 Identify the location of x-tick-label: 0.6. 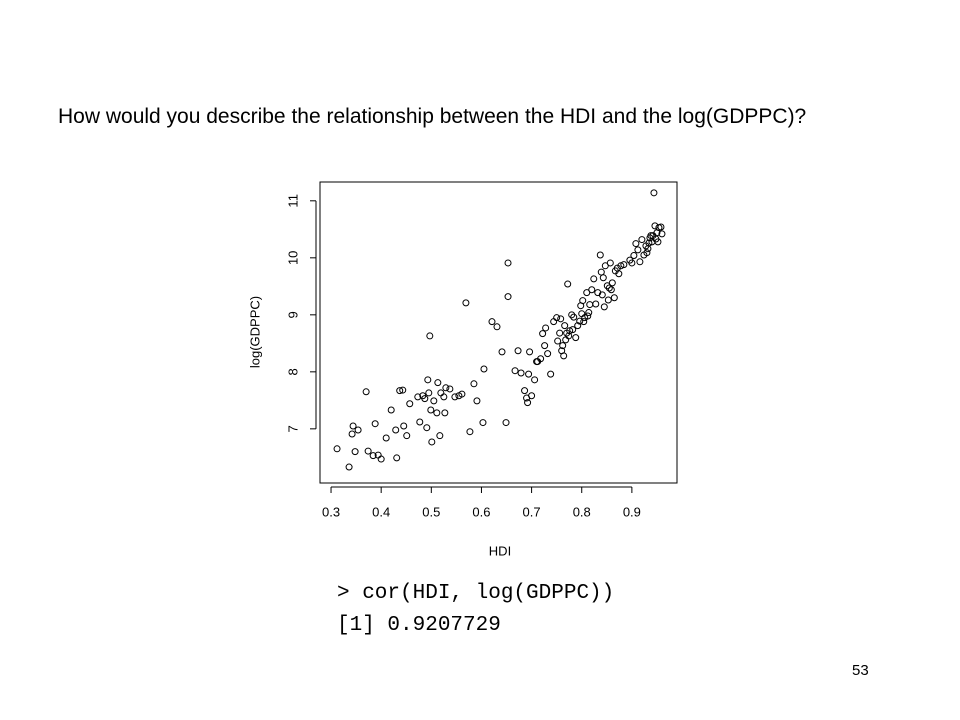
(481, 511).